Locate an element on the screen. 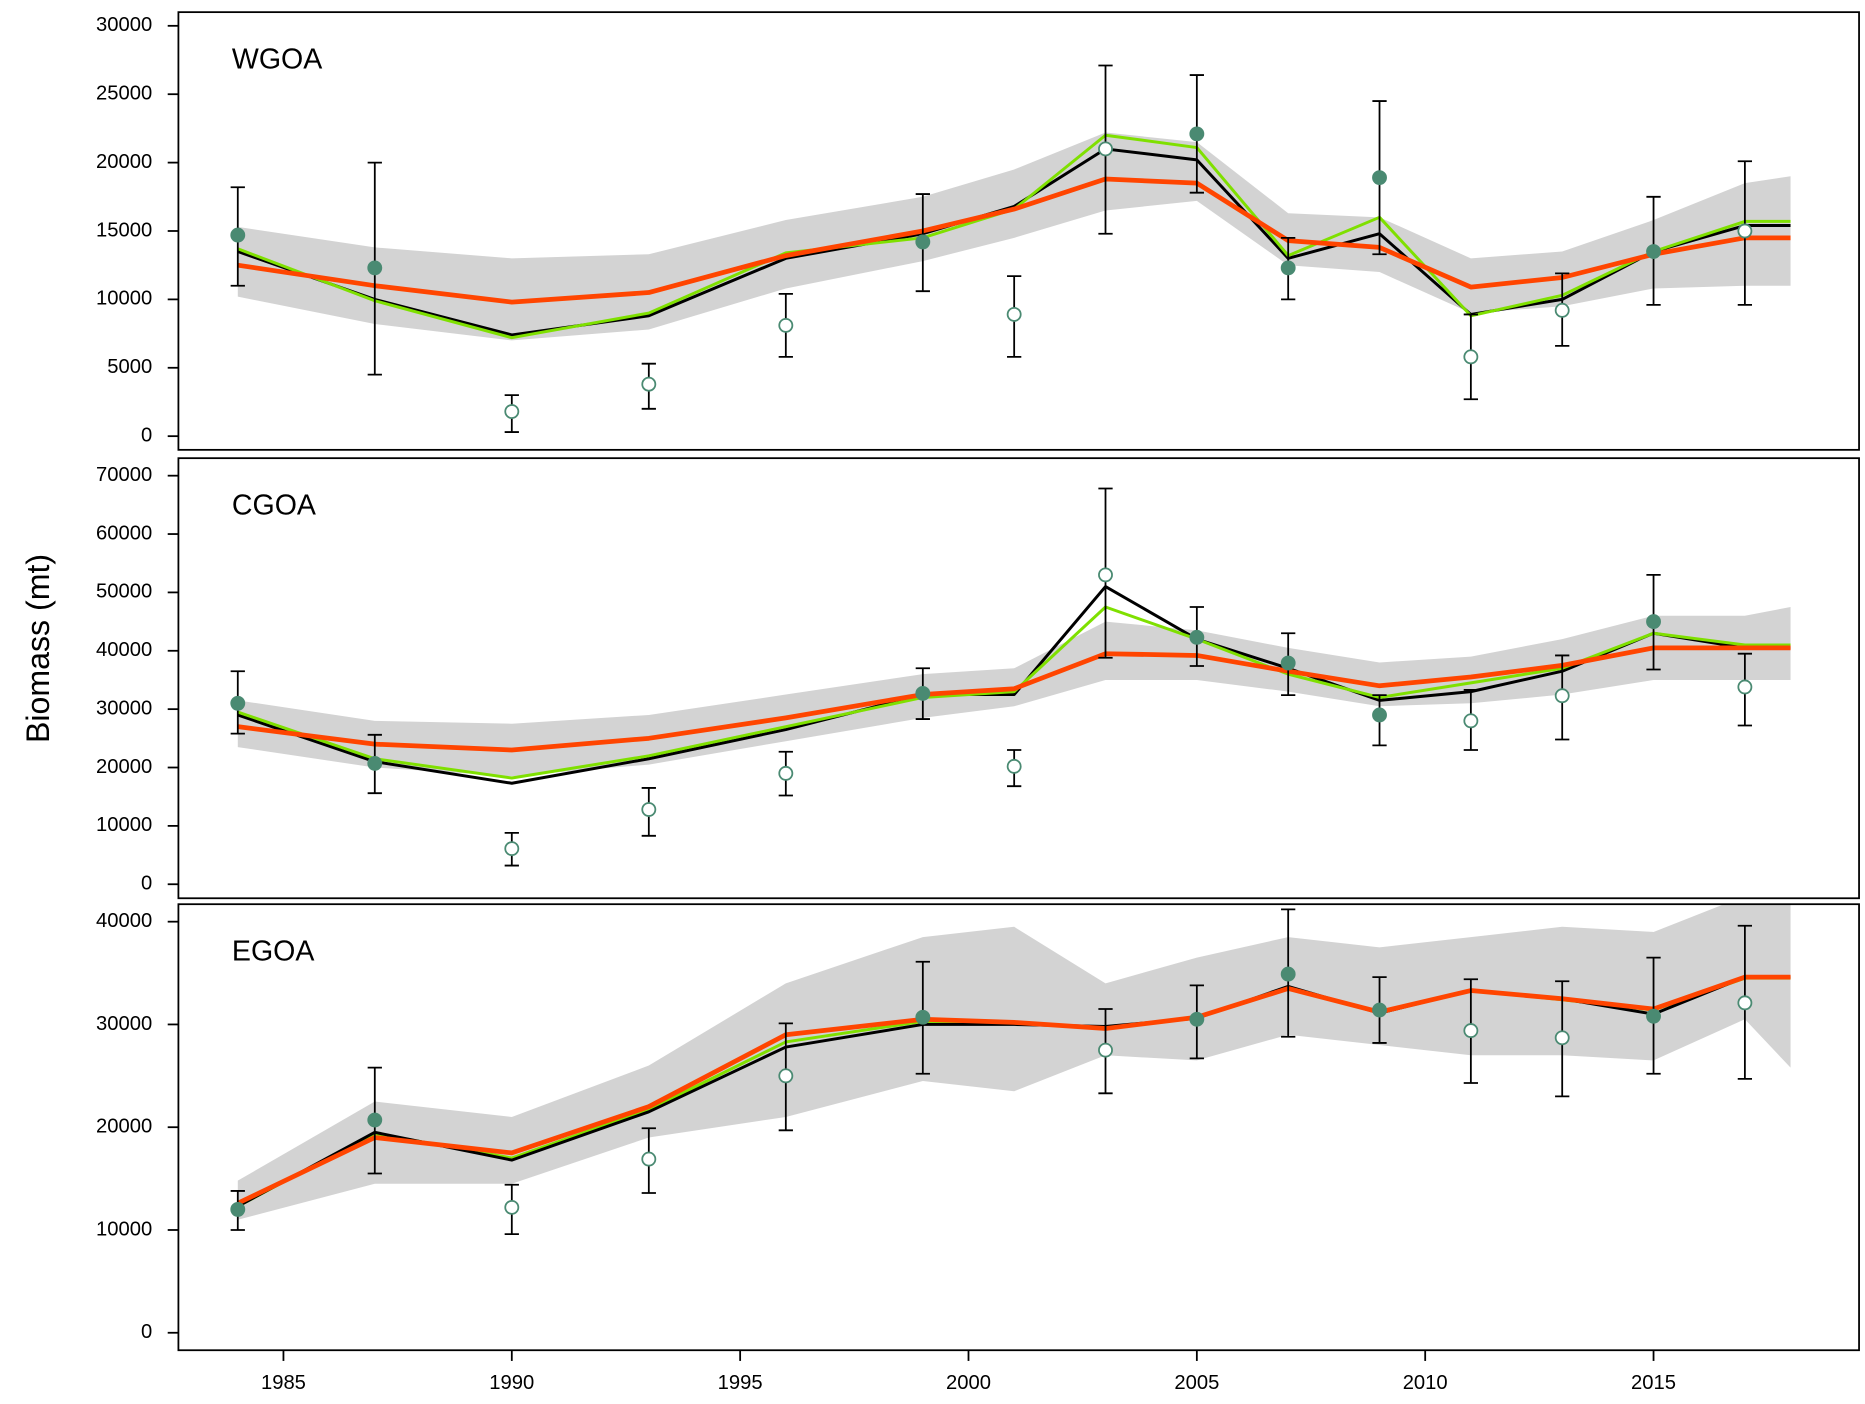 This screenshot has width=1865, height=1404. confidence-band is located at coordinates (1014, 236).